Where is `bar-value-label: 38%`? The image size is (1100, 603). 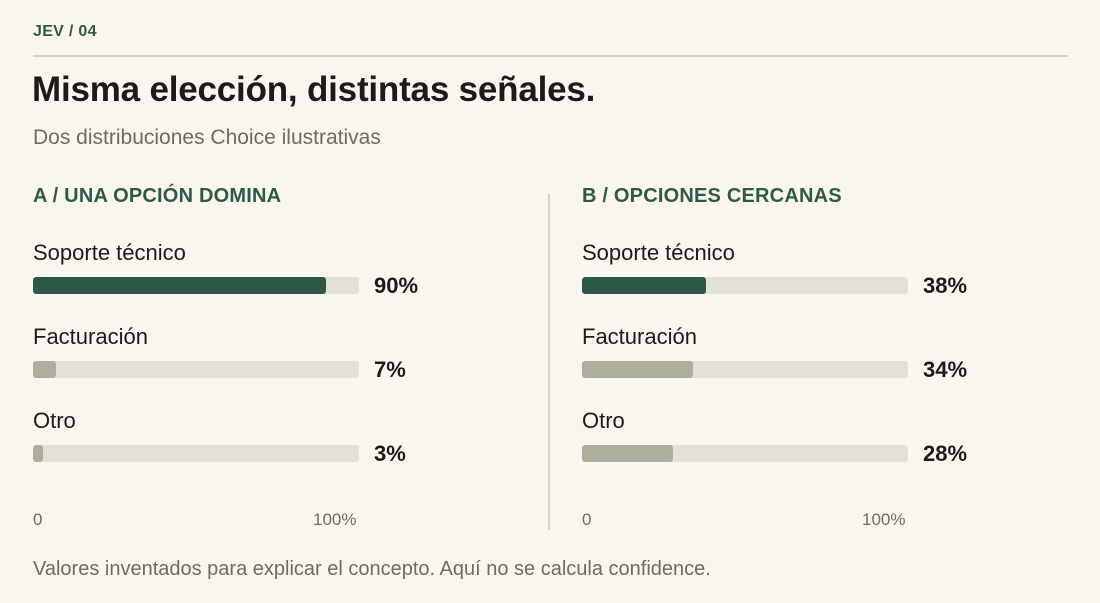
bar-value-label: 38% is located at coordinates (945, 285).